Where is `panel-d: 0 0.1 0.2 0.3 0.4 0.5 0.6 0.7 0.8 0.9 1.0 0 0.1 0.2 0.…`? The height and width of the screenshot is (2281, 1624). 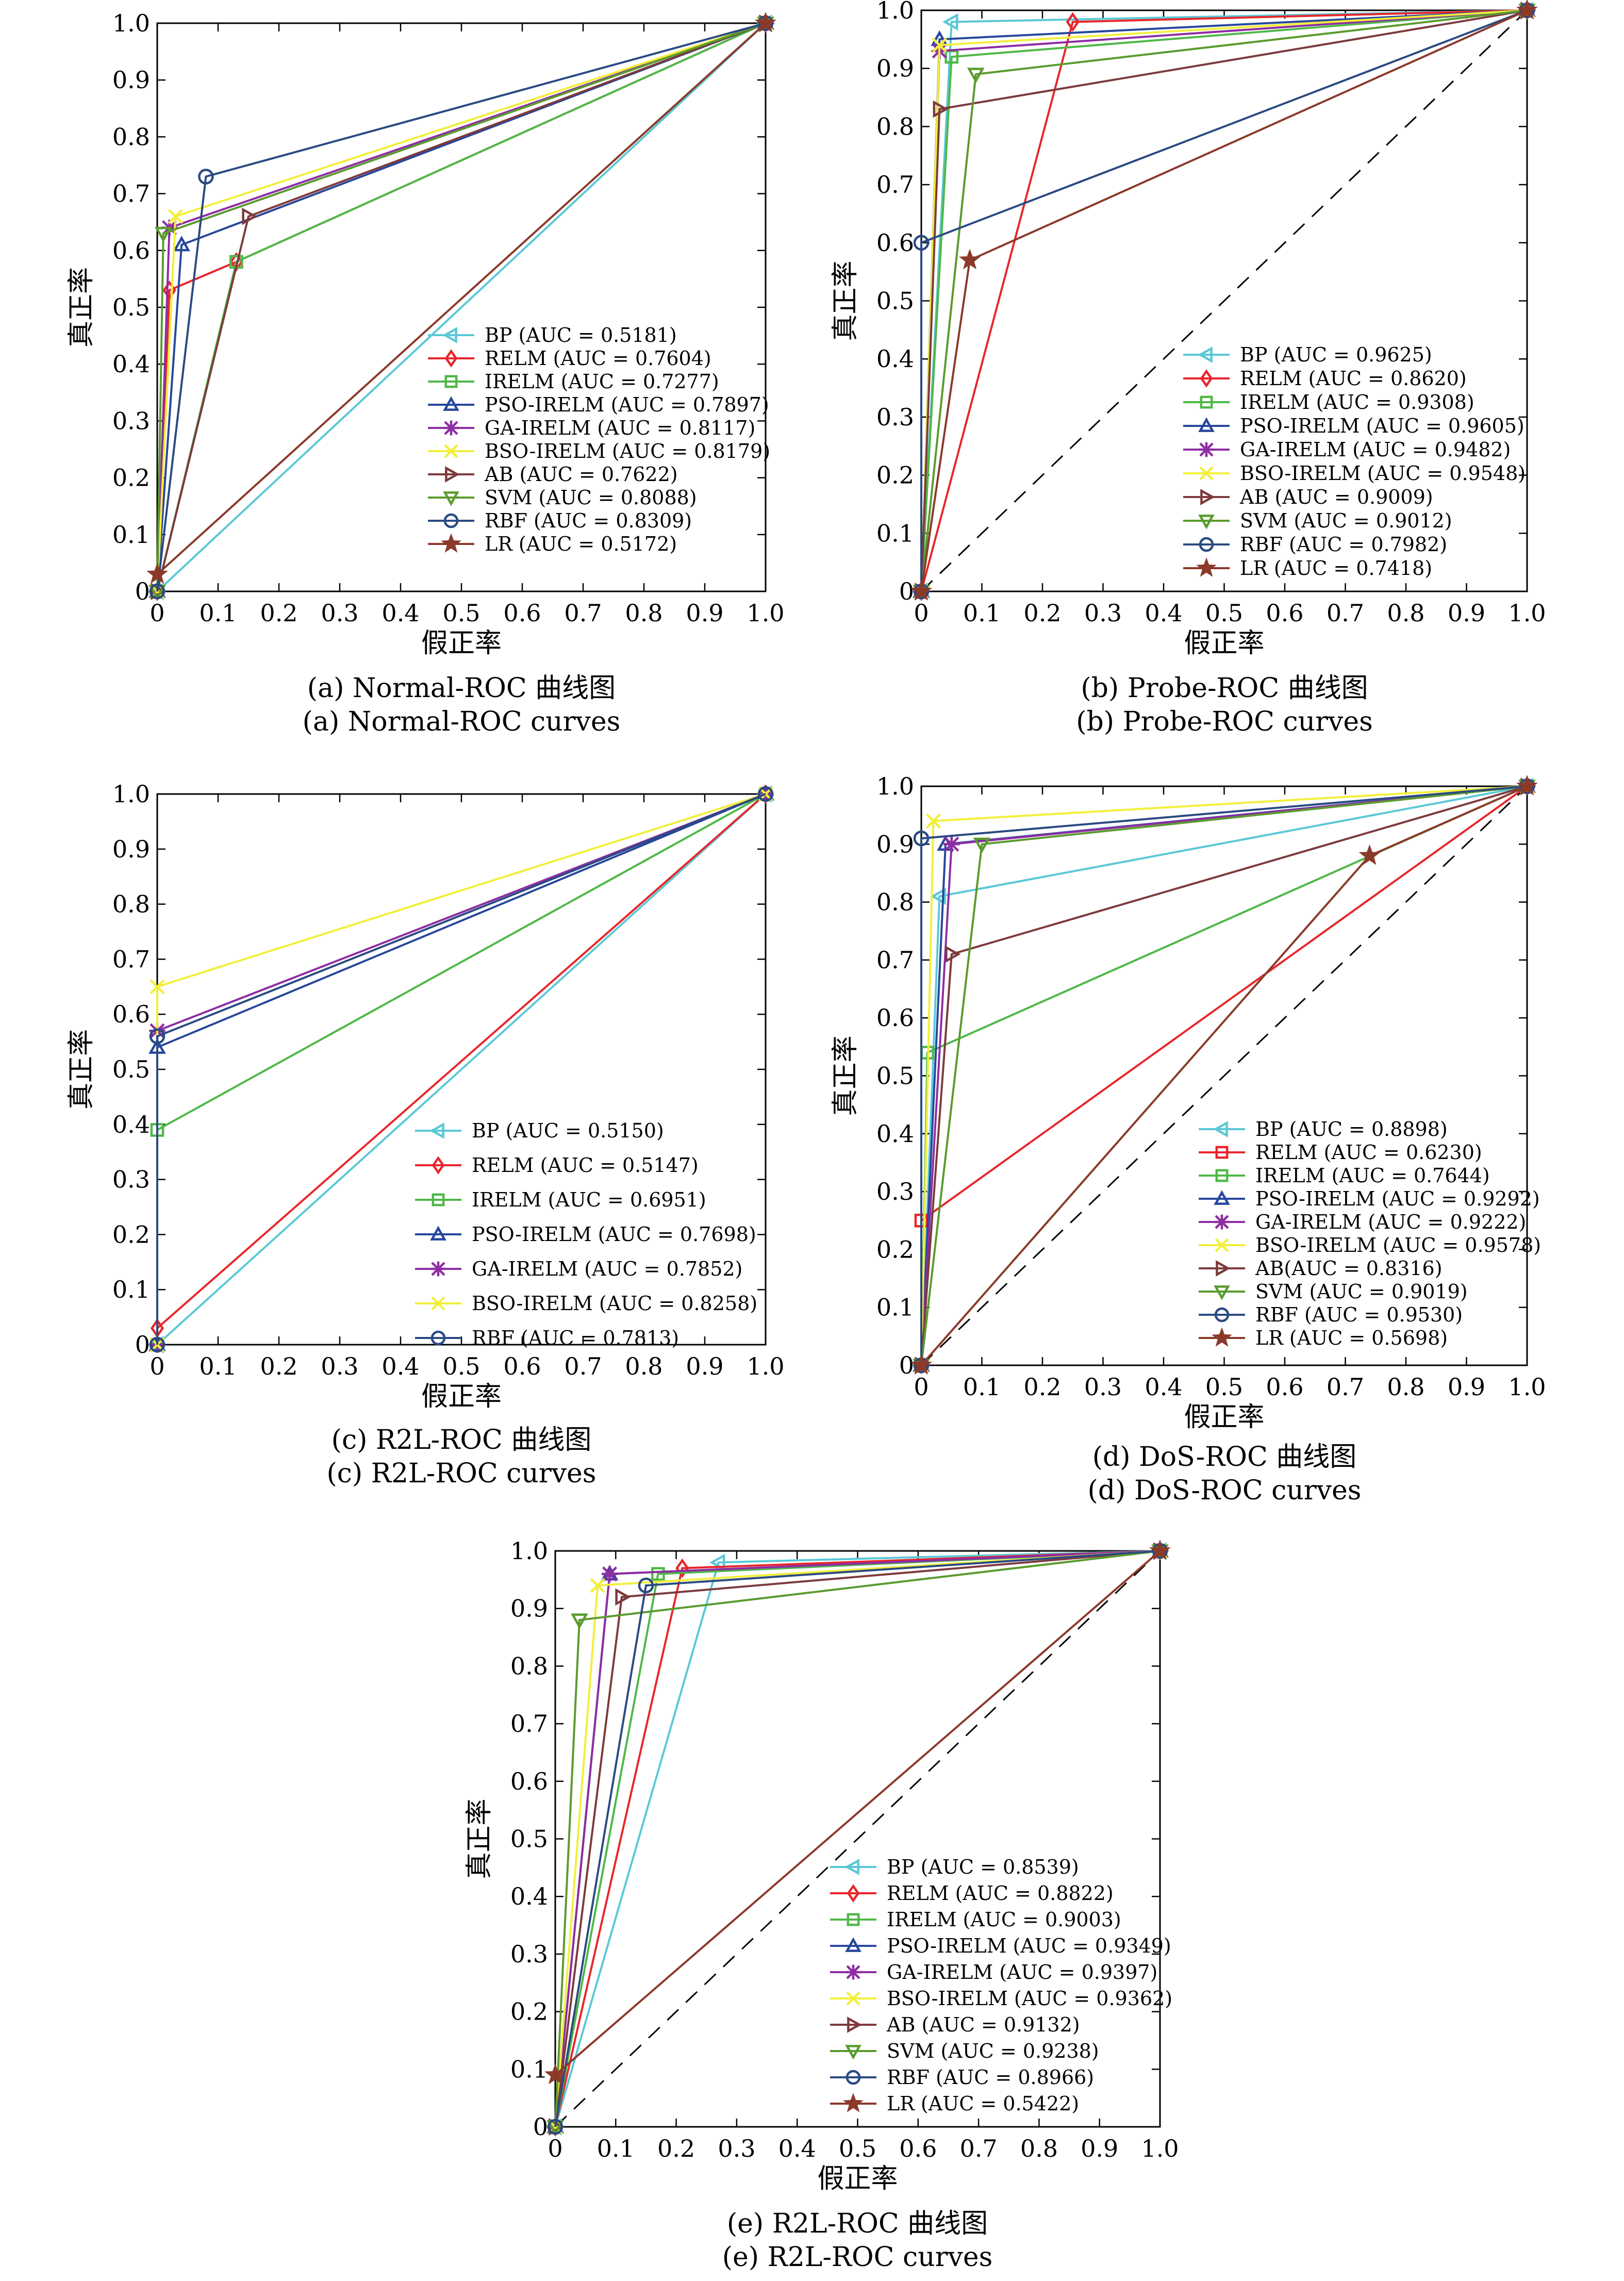
panel-d: 0 0.1 0.2 0.3 0.4 0.5 0.6 0.7 0.8 0.9 1.0 0 0.1 0.2 0.… is located at coordinates (1188, 1139).